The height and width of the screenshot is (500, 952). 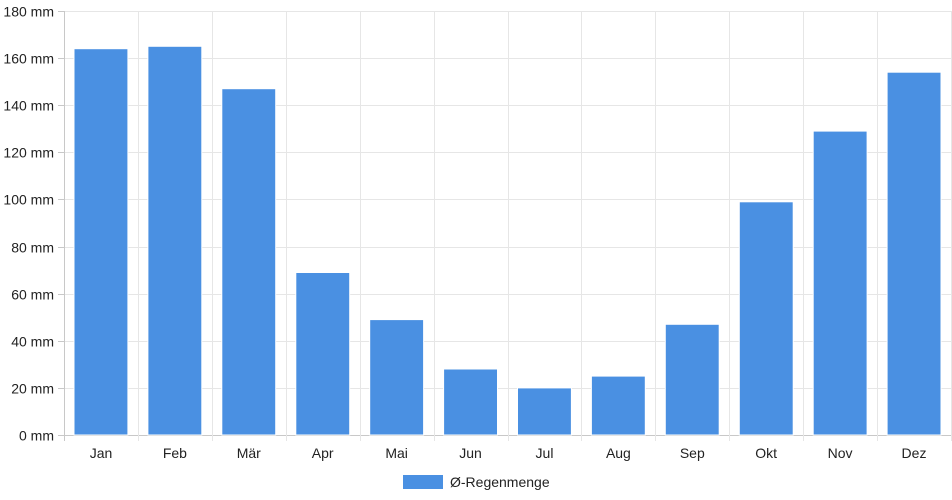 What do you see at coordinates (28, 200) in the screenshot?
I see `y-tick-label: 100 mm` at bounding box center [28, 200].